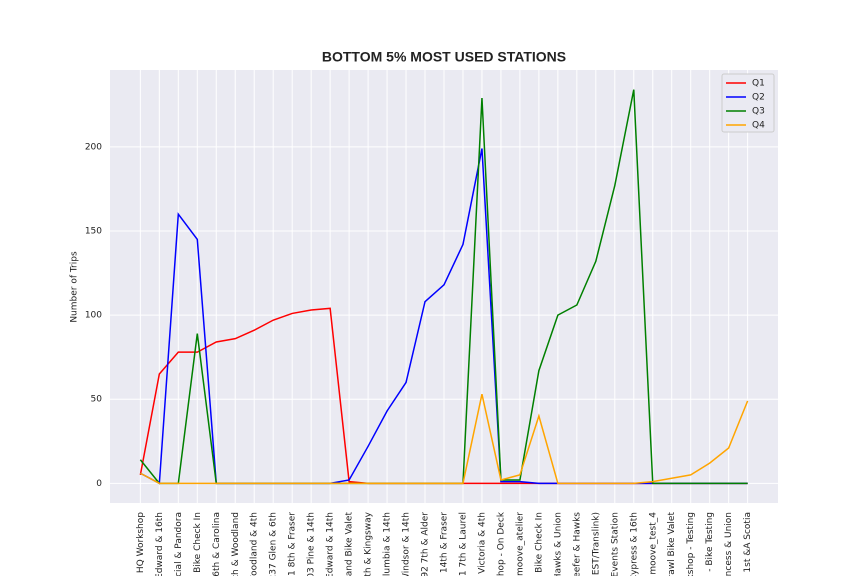 This screenshot has height=576, width=864. What do you see at coordinates (463, 544) in the screenshot?
I see `x-tick-label: 1 7th & Laurel` at bounding box center [463, 544].